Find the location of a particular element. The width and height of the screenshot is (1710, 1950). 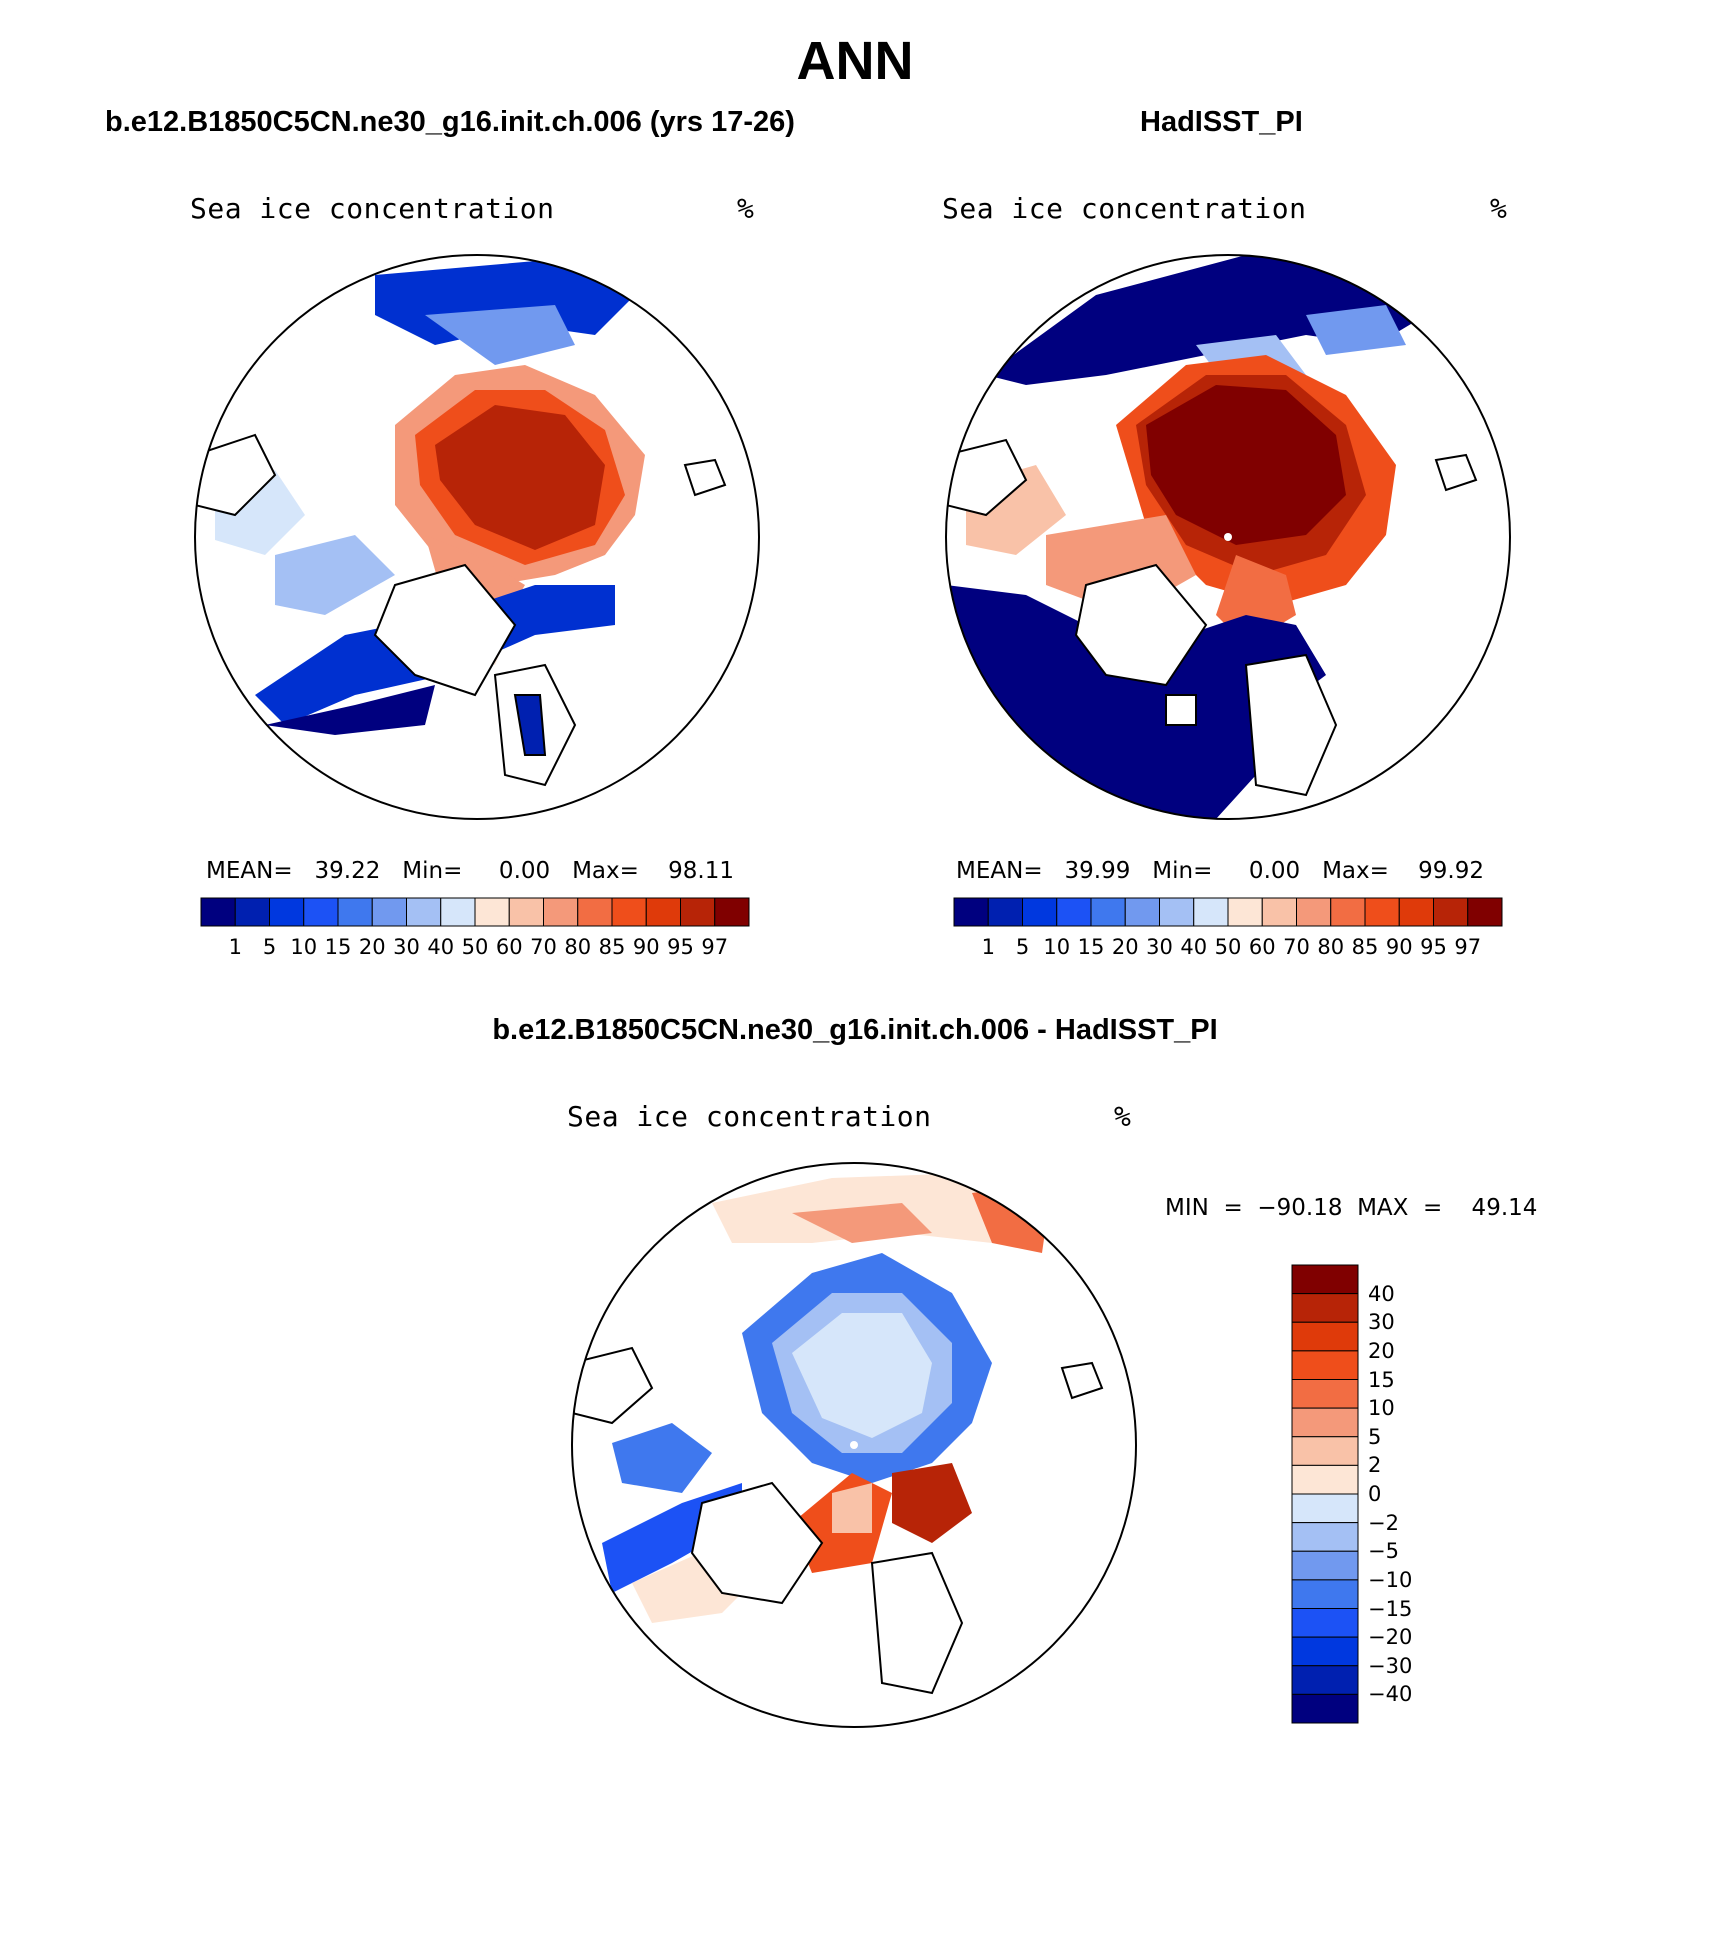

colorbar-3-tick-label: 2 is located at coordinates (1375, 1465).